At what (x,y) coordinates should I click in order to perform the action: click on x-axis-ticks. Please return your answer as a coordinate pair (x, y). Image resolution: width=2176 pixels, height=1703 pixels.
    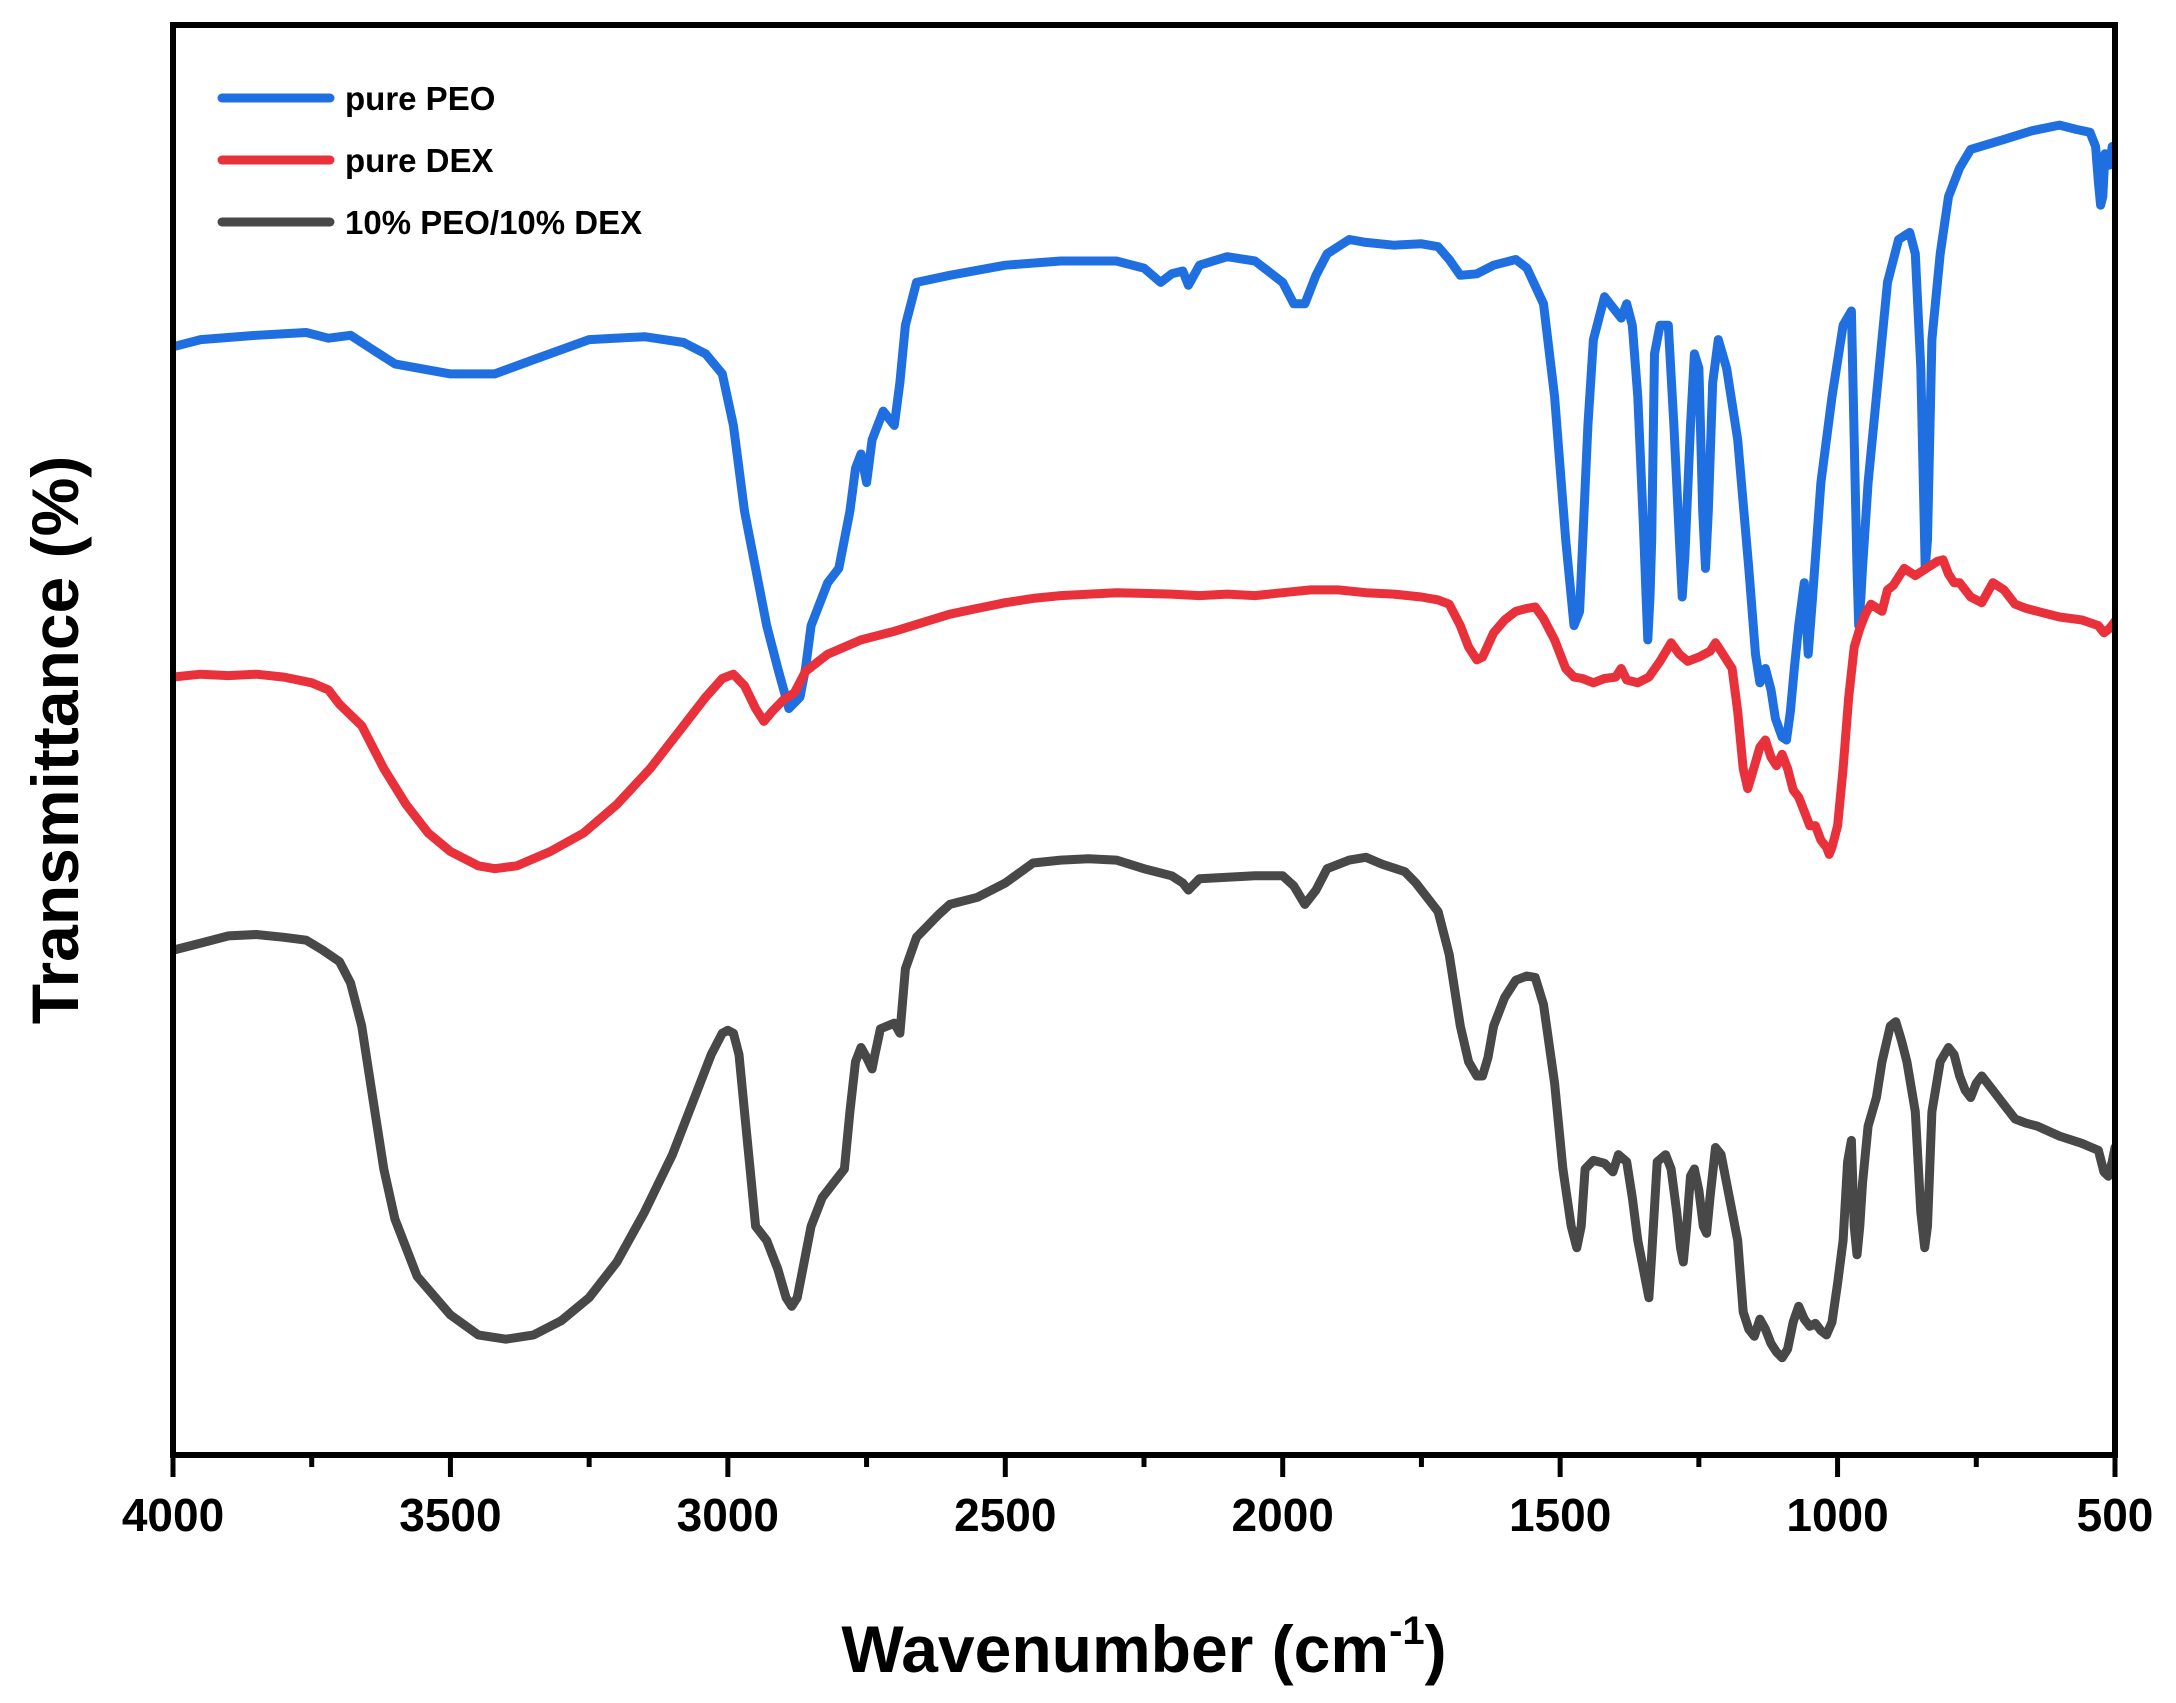
    Looking at the image, I should click on (1144, 1466).